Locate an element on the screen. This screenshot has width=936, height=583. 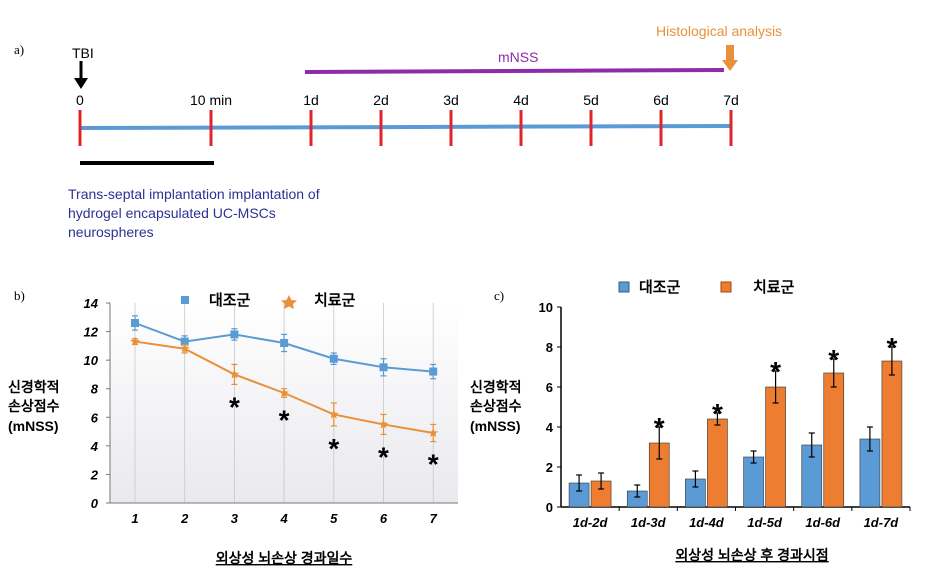
histological-arrow-icon is located at coordinates (730, 58).